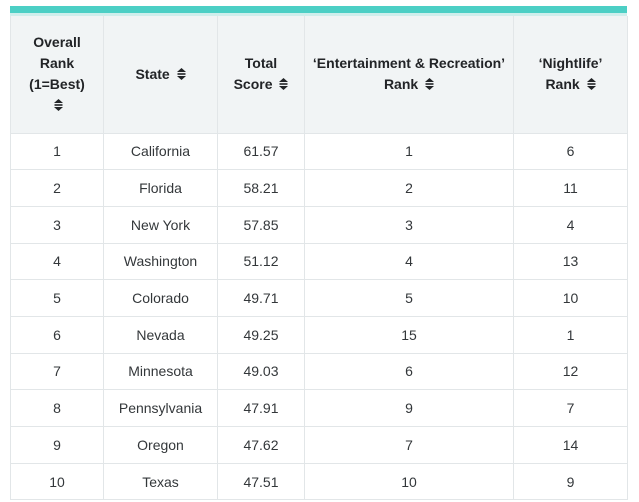  I want to click on column-header-overall-rank: Overall Rank (1=Best), so click(57, 75).